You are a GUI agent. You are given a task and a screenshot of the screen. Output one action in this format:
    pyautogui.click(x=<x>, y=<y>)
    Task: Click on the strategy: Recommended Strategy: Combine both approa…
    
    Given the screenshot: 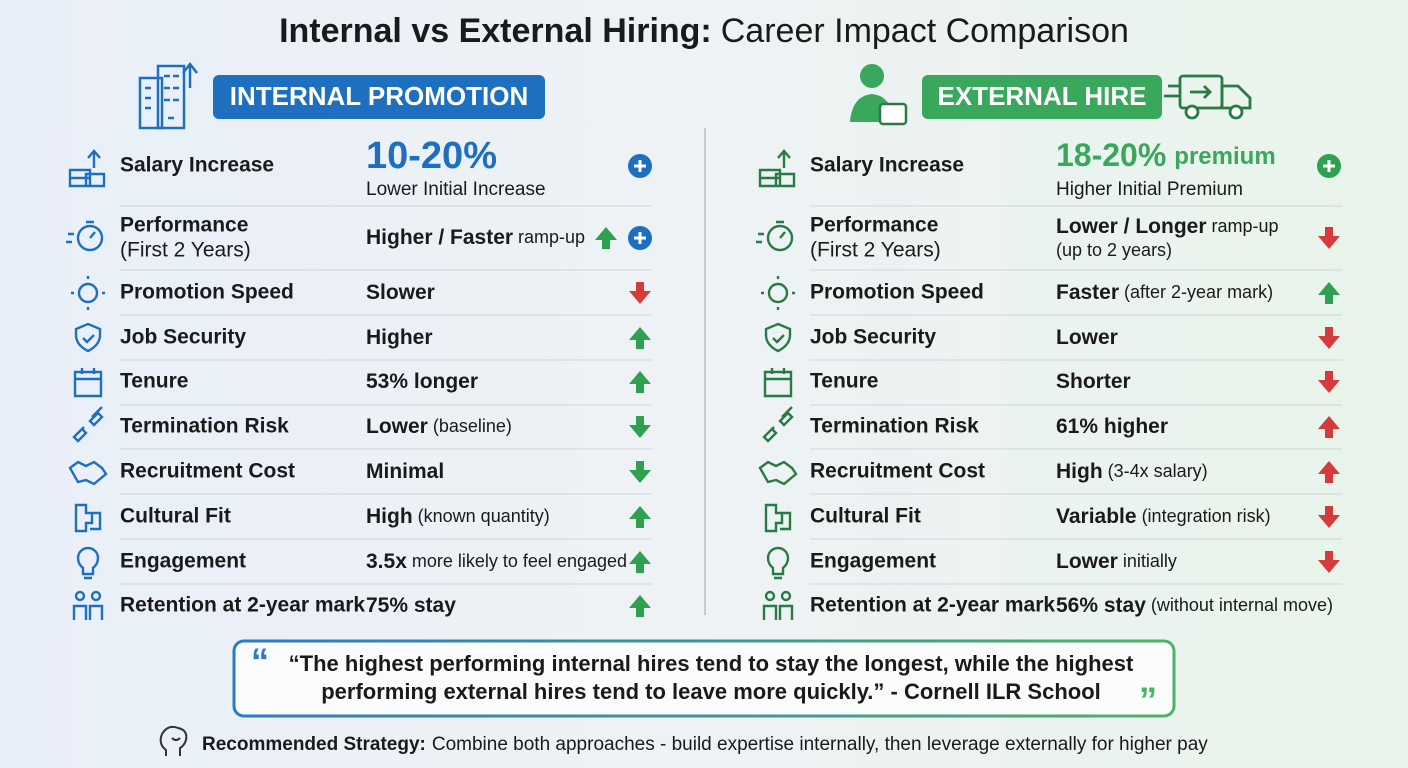 What is the action you would take?
    pyautogui.click(x=705, y=744)
    